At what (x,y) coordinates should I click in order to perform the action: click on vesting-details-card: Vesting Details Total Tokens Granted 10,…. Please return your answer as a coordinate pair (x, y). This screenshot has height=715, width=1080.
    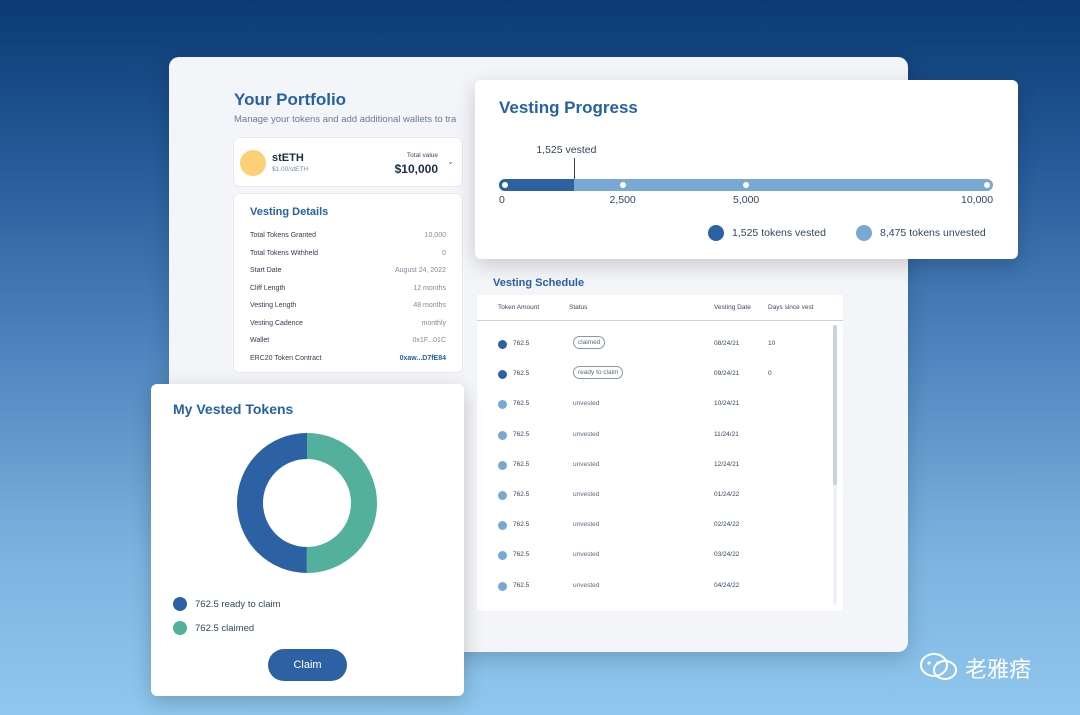
    Looking at the image, I should click on (348, 283).